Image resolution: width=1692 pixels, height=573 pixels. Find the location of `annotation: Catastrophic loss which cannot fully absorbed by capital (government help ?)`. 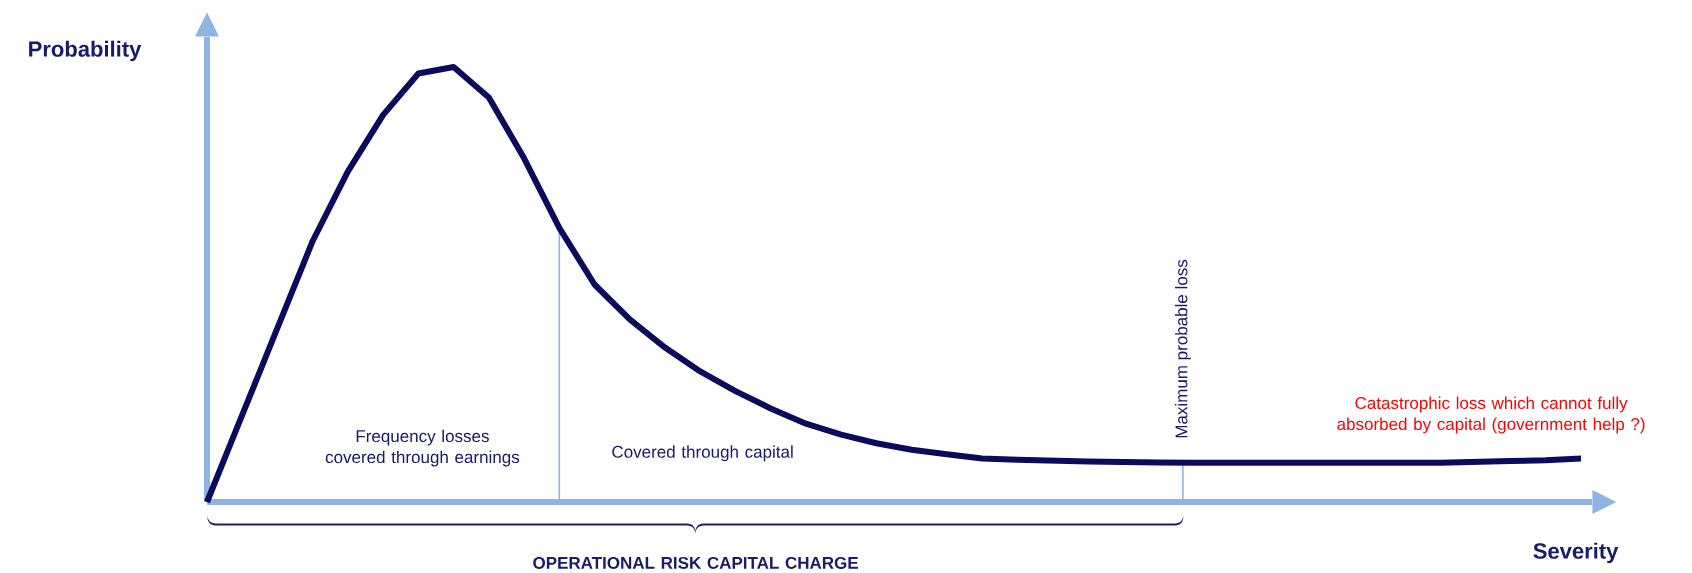

annotation: Catastrophic loss which cannot fully absorbed by capital (government help ?) is located at coordinates (1491, 415).